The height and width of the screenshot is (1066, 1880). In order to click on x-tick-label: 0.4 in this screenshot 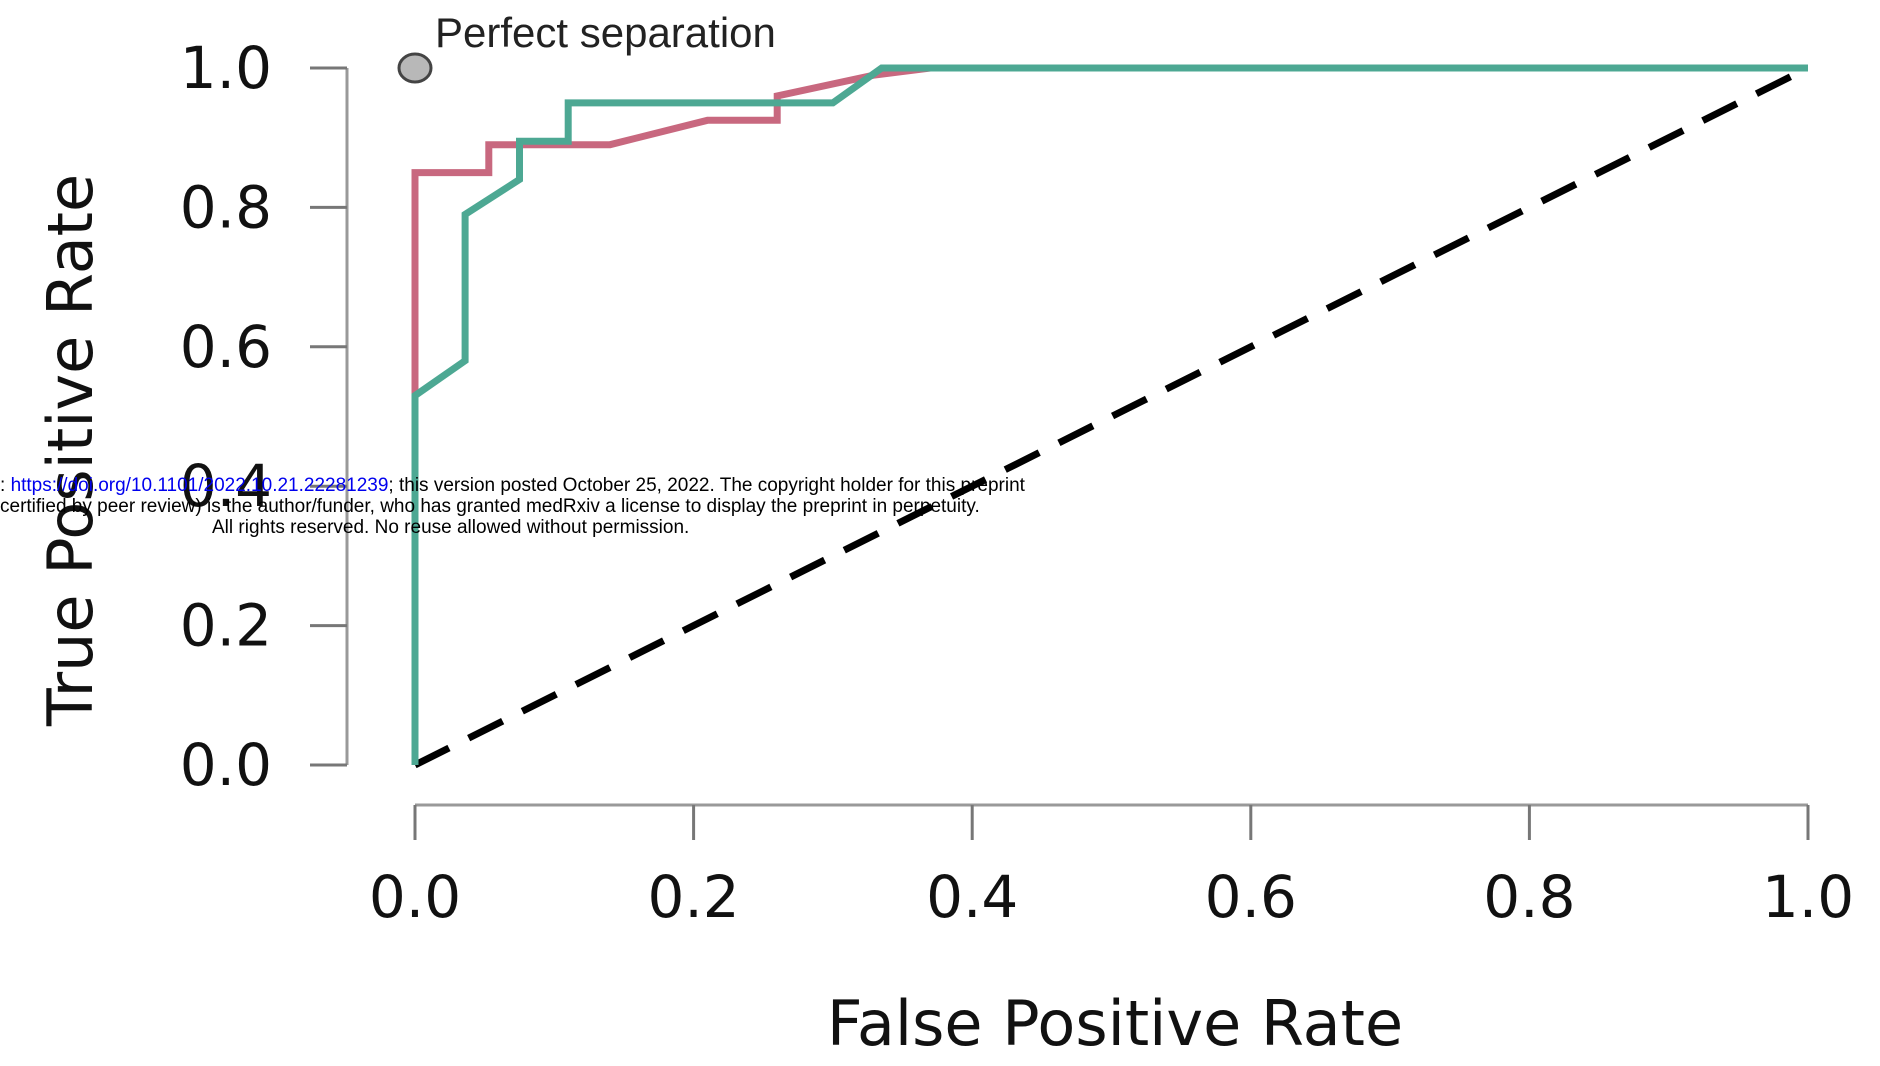, I will do `click(972, 897)`.